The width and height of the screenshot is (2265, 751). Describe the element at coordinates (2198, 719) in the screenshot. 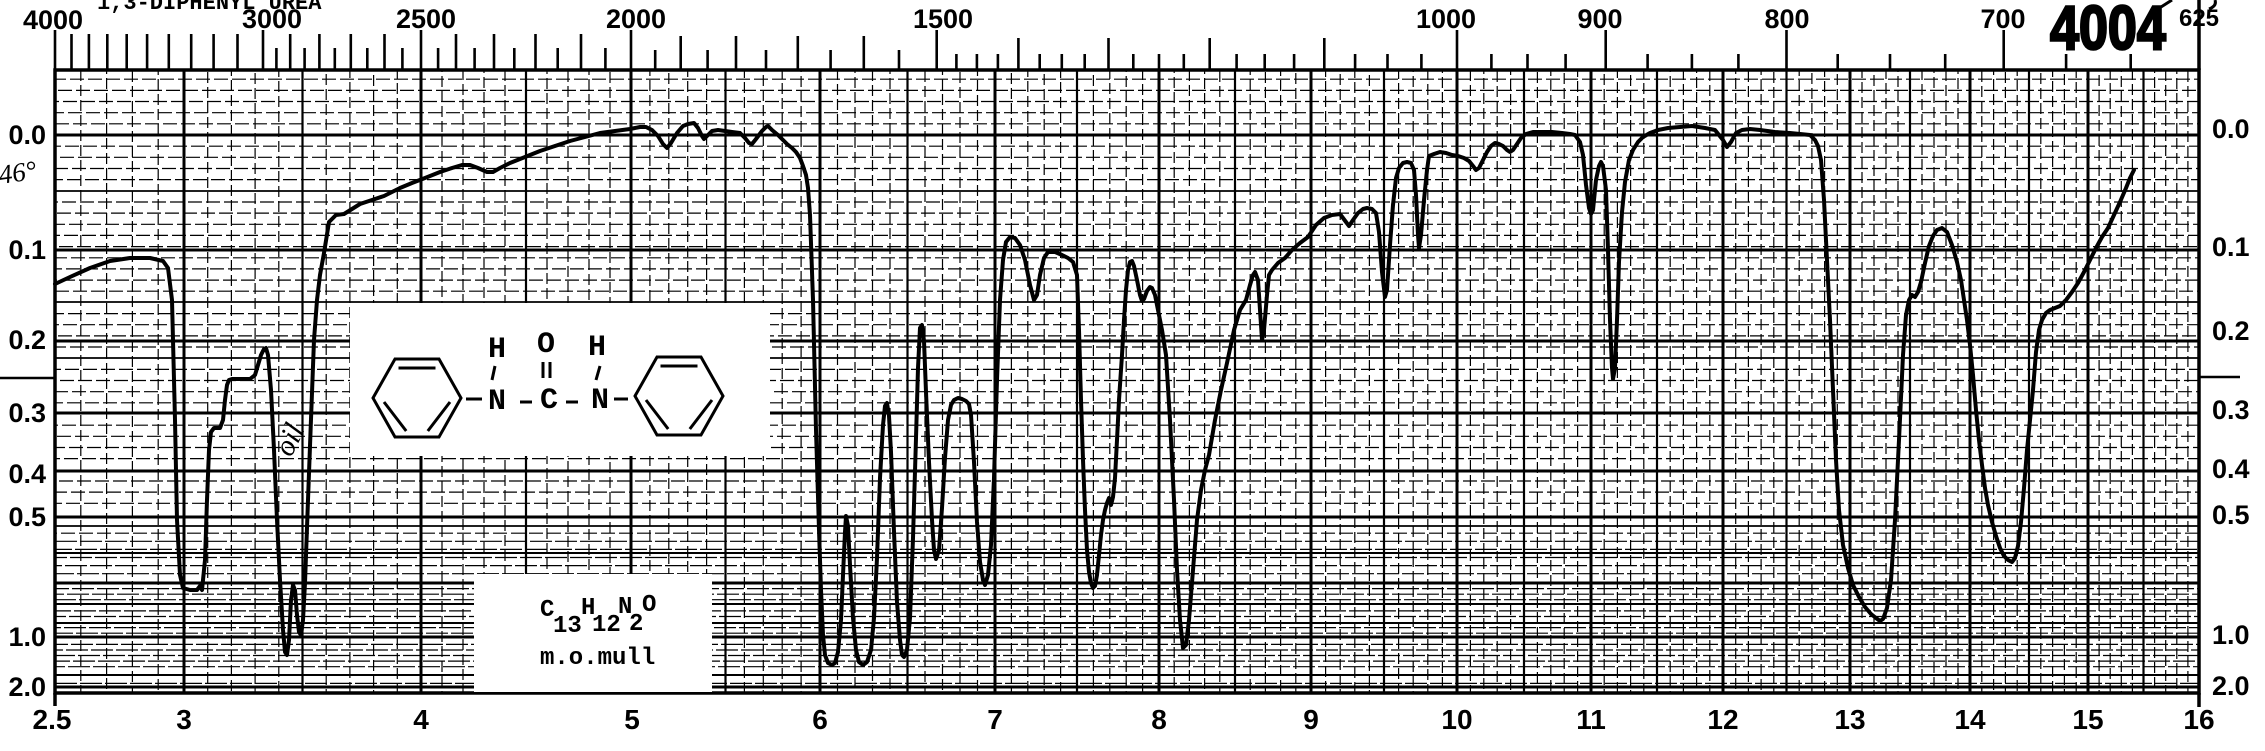

I see `svg-text: 16` at that location.